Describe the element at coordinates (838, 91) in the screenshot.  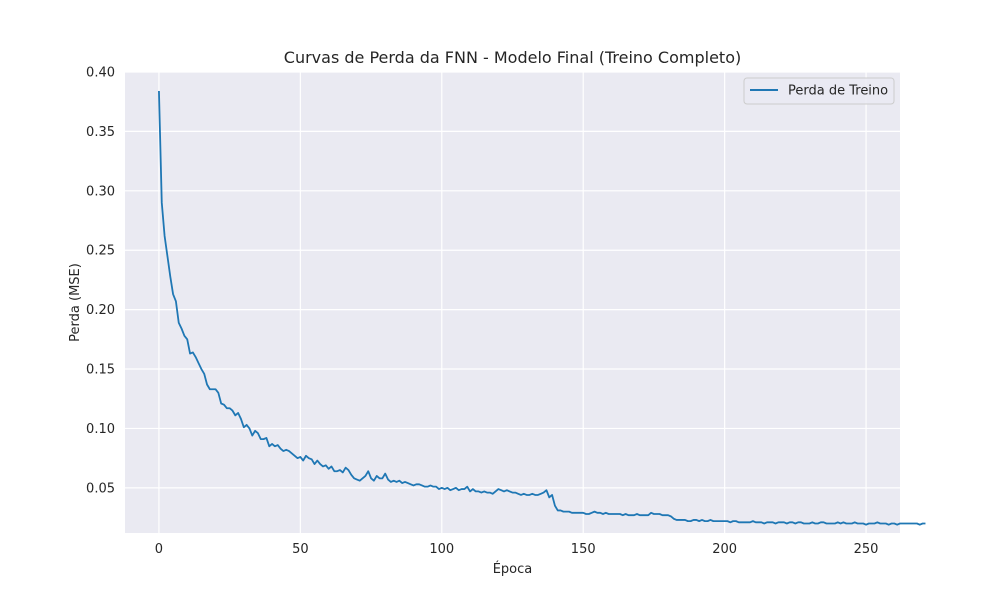
I see `legend-label: Perda de Treino` at that location.